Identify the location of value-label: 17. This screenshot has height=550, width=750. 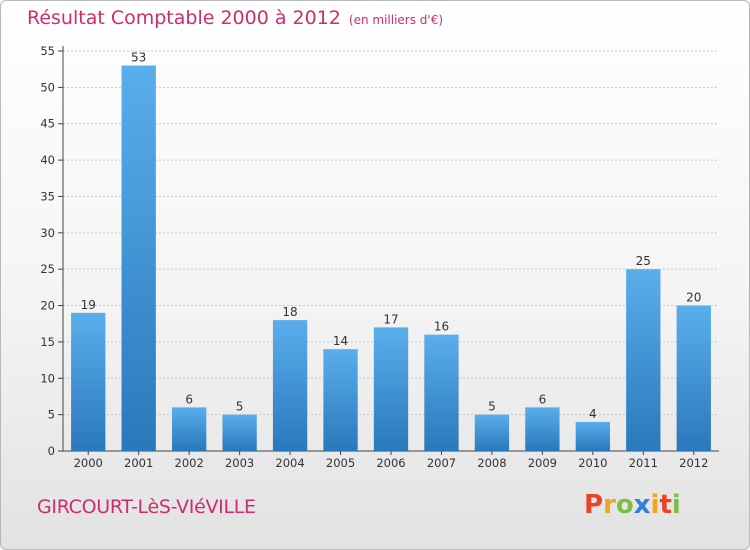
(390, 319).